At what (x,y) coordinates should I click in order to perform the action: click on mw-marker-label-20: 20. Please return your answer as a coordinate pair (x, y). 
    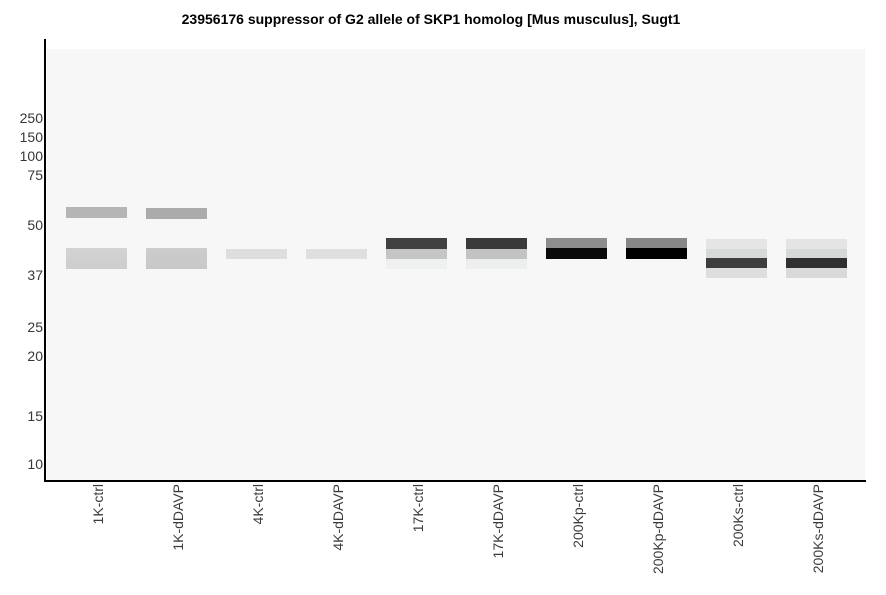
    Looking at the image, I should click on (35, 356).